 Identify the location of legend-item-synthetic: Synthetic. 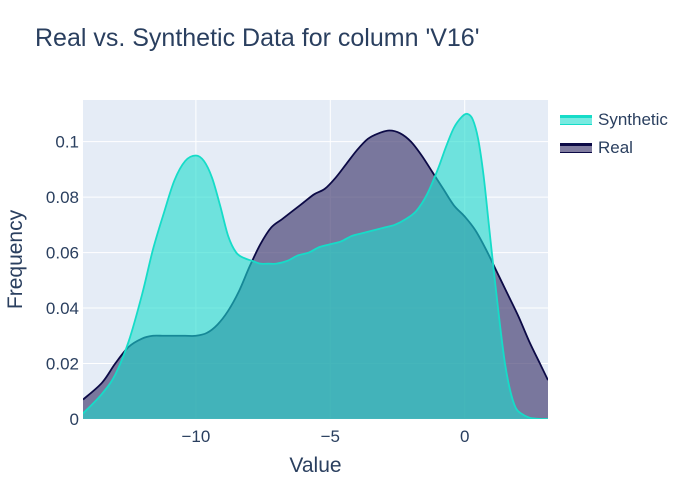
(614, 120).